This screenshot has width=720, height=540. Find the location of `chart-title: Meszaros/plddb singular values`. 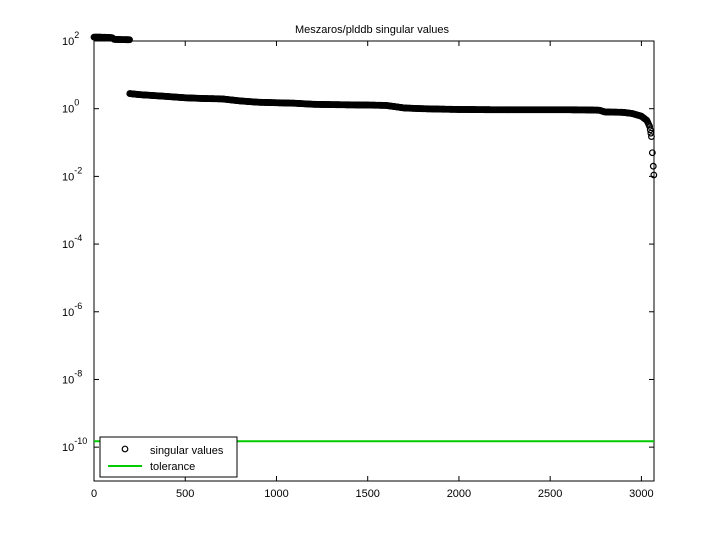

chart-title: Meszaros/plddb singular values is located at coordinates (372, 30).